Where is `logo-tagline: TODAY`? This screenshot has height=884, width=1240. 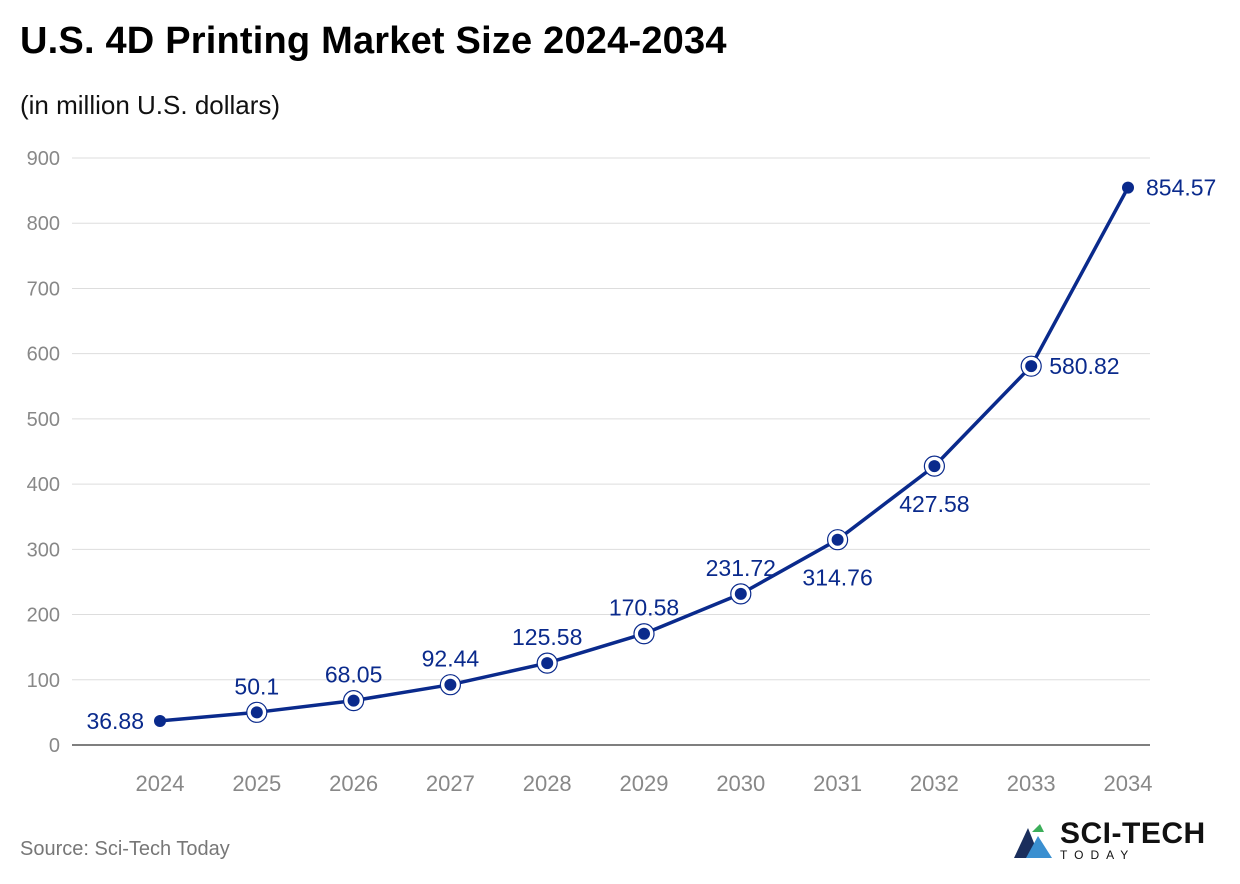 logo-tagline: TODAY is located at coordinates (1098, 855).